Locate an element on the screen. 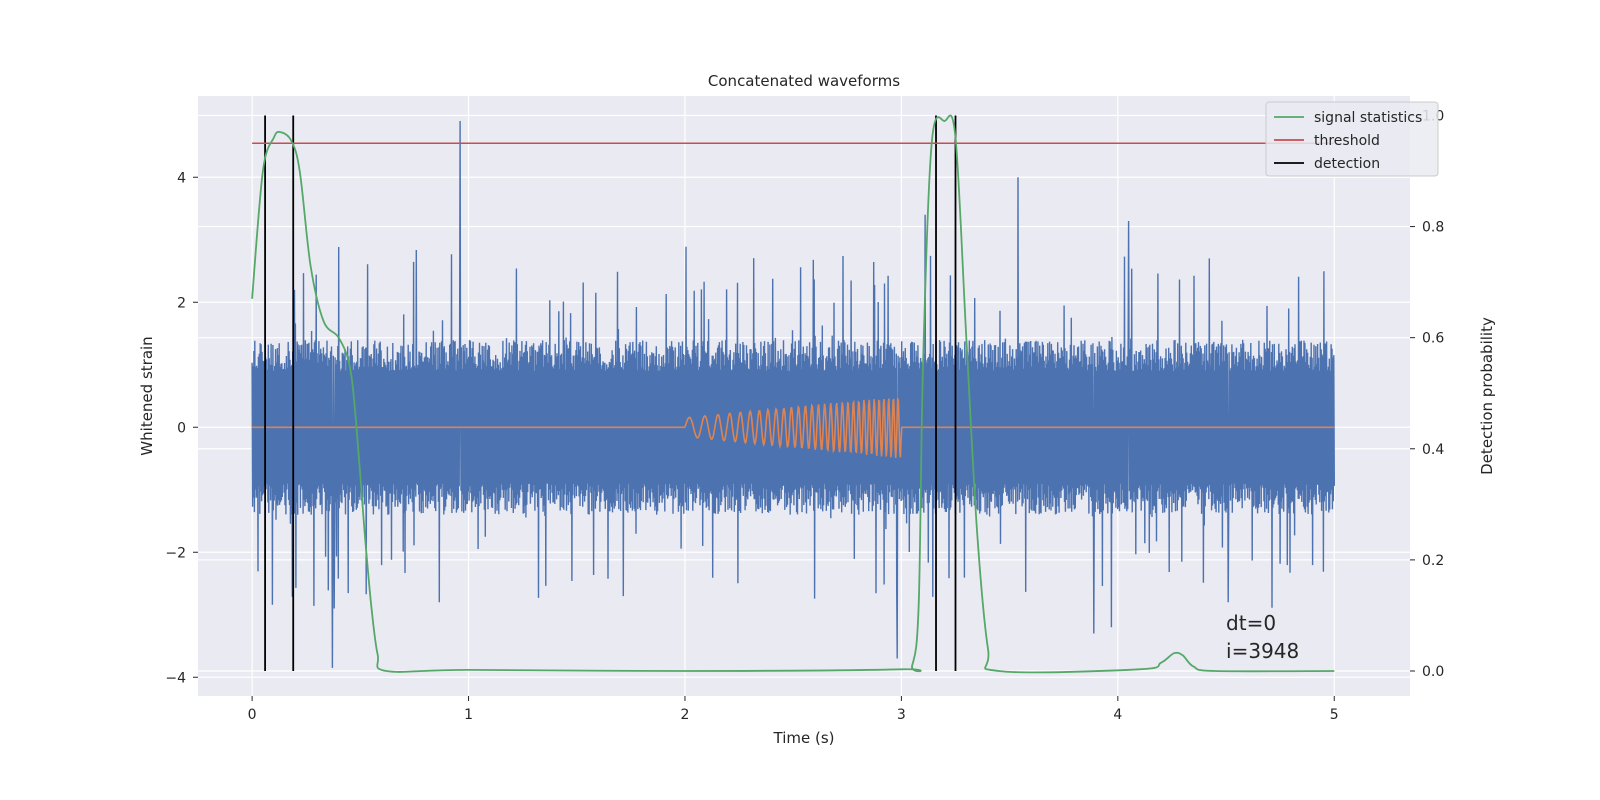 This screenshot has height=800, width=1600. y-tick-label: −2 is located at coordinates (175, 553).